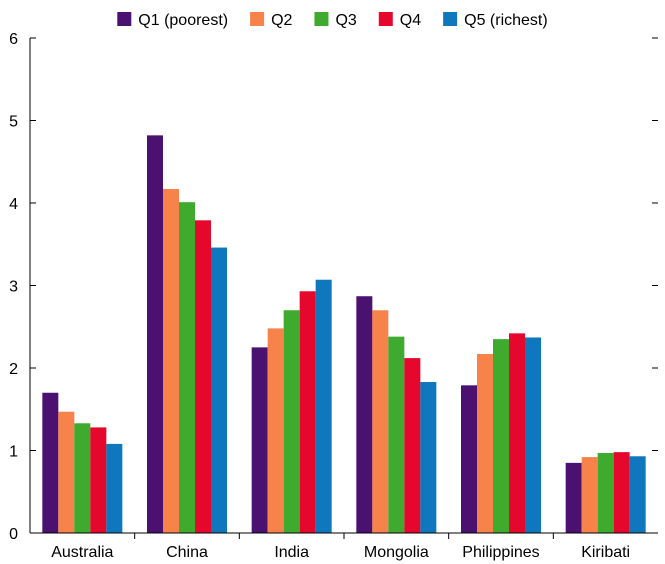  I want to click on bar-philippines-q5, so click(533, 435).